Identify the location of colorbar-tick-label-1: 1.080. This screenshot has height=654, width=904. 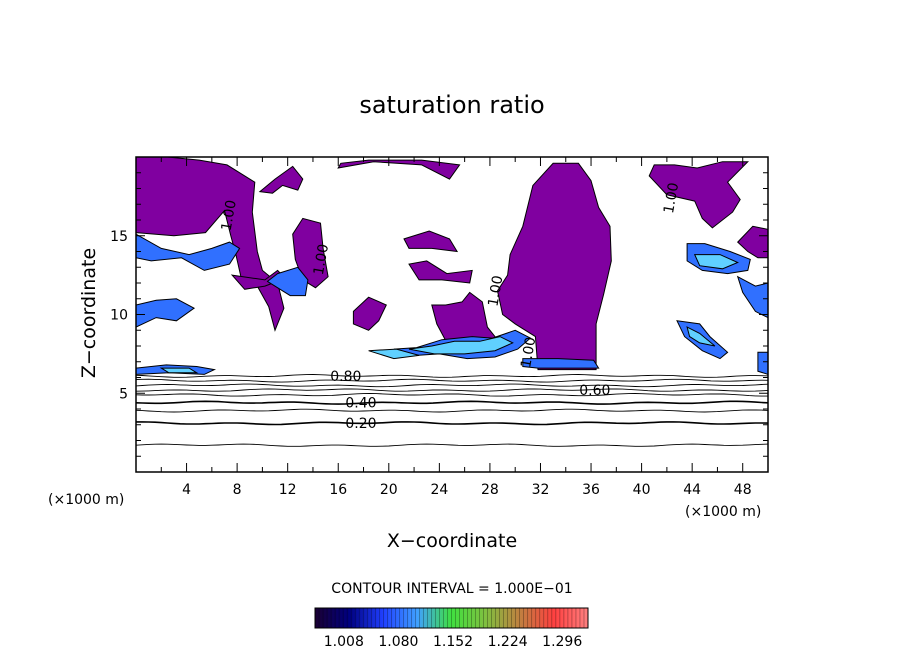
(398, 642).